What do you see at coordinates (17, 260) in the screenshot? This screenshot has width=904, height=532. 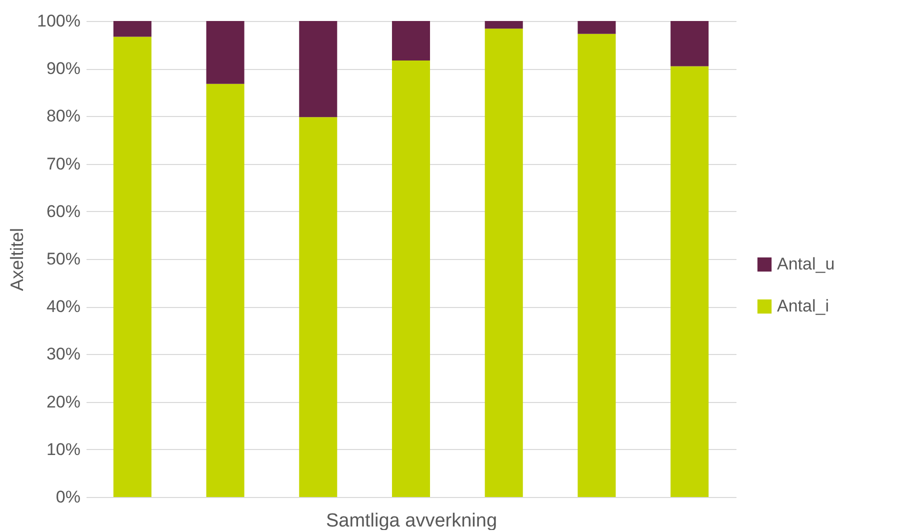 I see `y-axis-title: Axeltitel` at bounding box center [17, 260].